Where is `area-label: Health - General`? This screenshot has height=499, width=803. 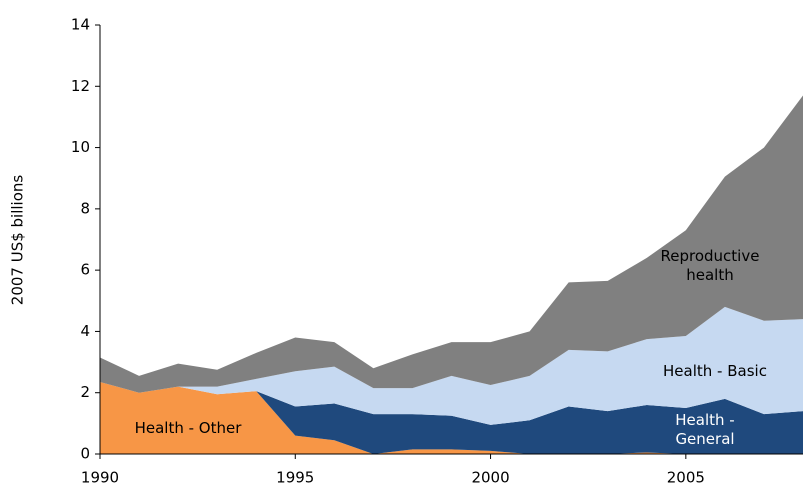
area-label: Health - General is located at coordinates (705, 429).